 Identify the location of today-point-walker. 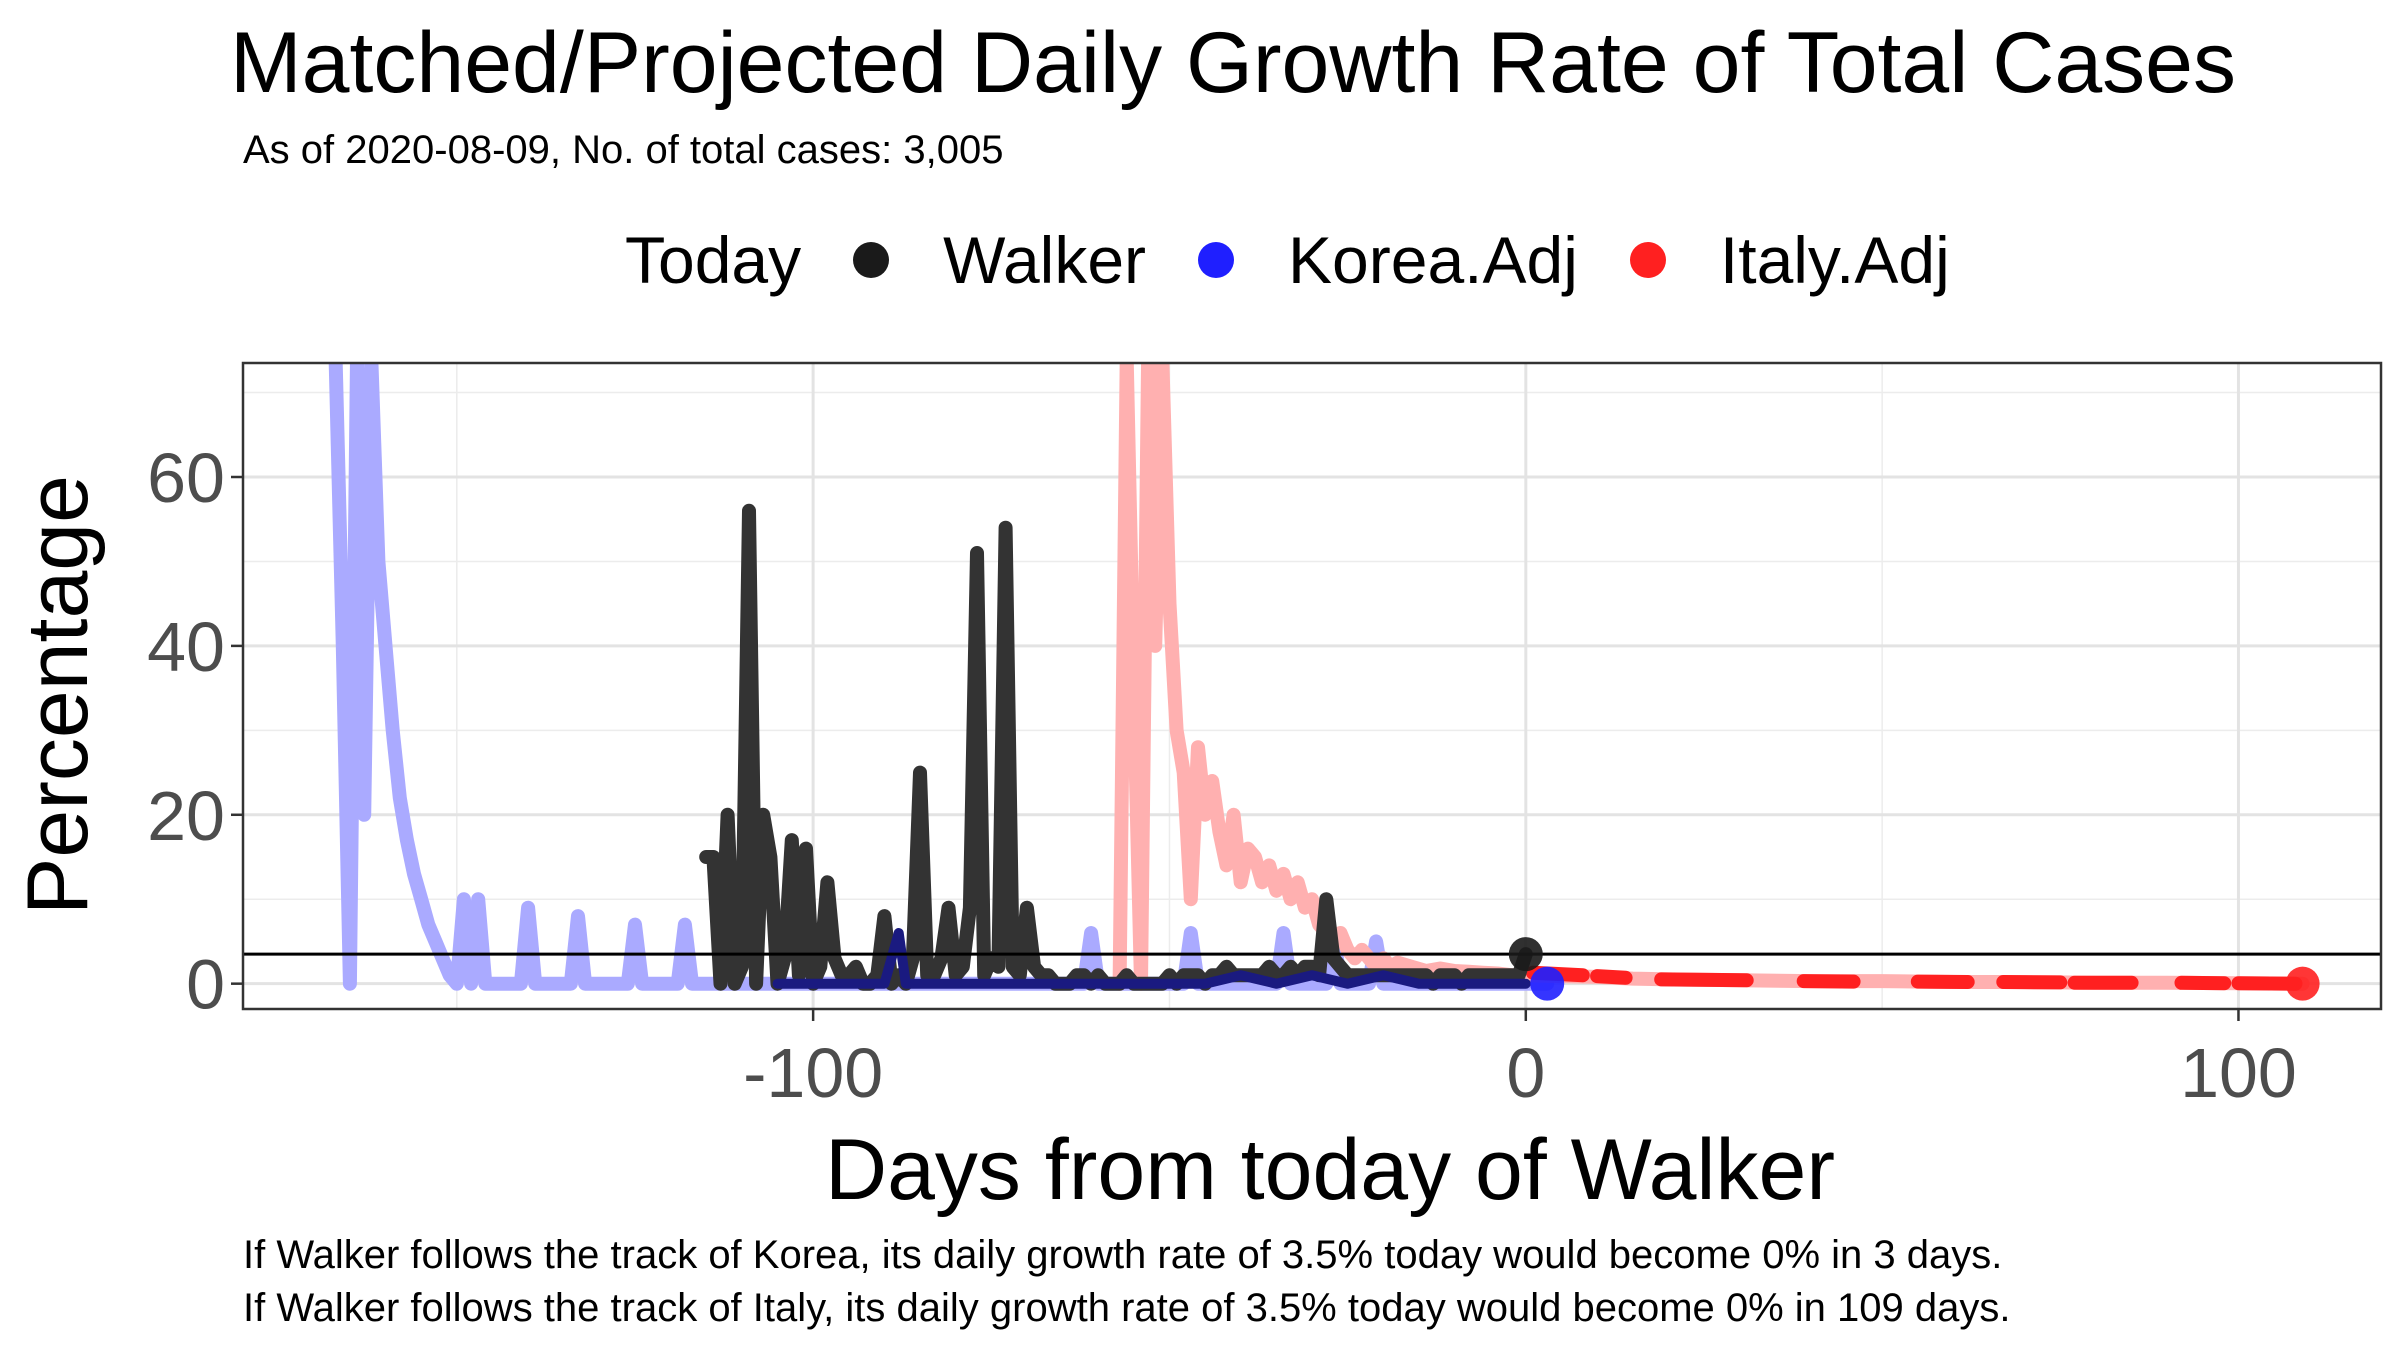
(1525, 954).